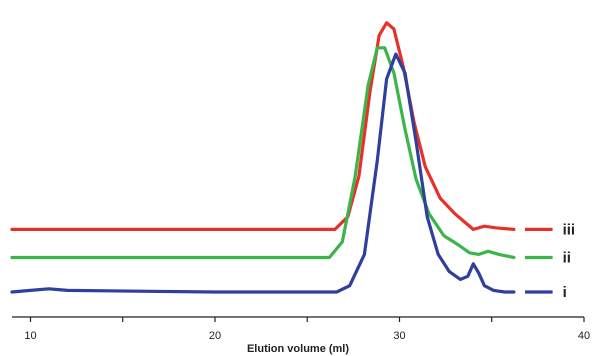 The image size is (597, 356). Describe the element at coordinates (215, 336) in the screenshot. I see `x-tick-label-20: 20` at that location.